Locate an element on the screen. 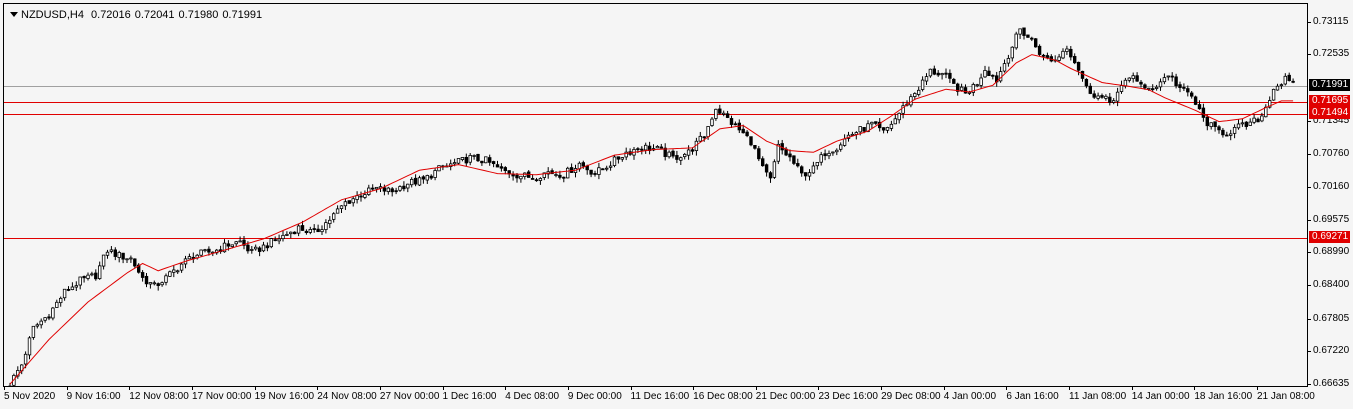 The height and width of the screenshot is (409, 1353). x-tick-label: 4 Jan 00:00 is located at coordinates (970, 396).